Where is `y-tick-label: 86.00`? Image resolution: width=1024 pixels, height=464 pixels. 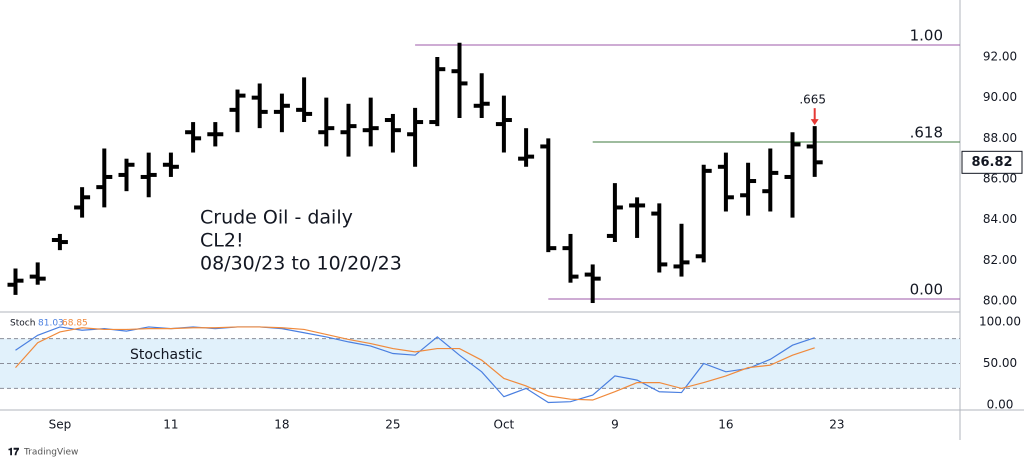 y-tick-label: 86.00 is located at coordinates (1000, 178).